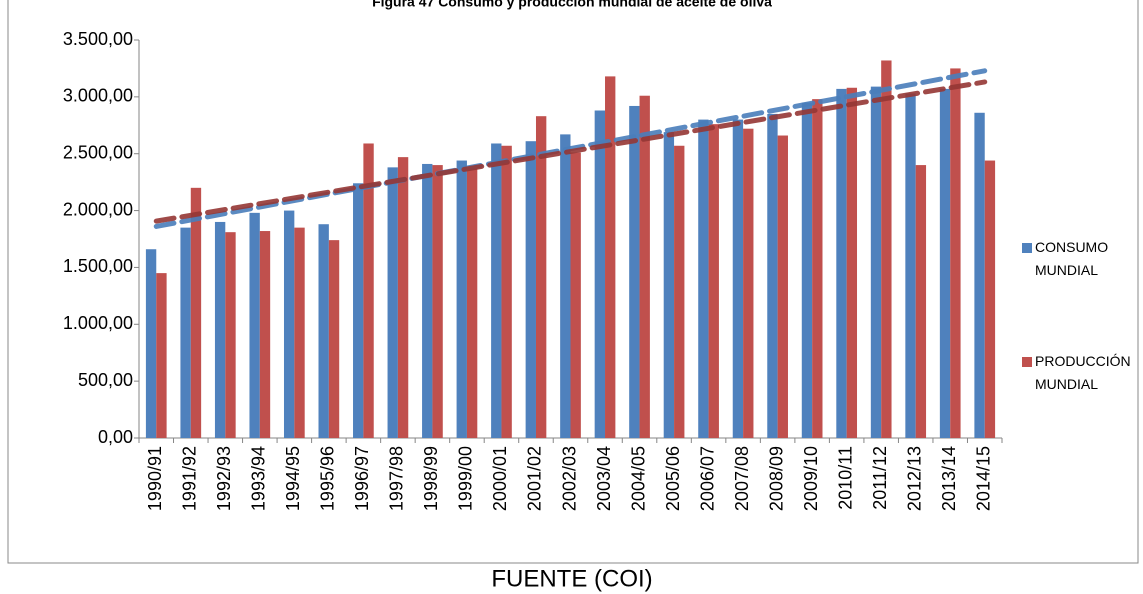 This screenshot has height=594, width=1143. Describe the element at coordinates (707, 478) in the screenshot. I see `x-tick-label: 2006/07` at that location.